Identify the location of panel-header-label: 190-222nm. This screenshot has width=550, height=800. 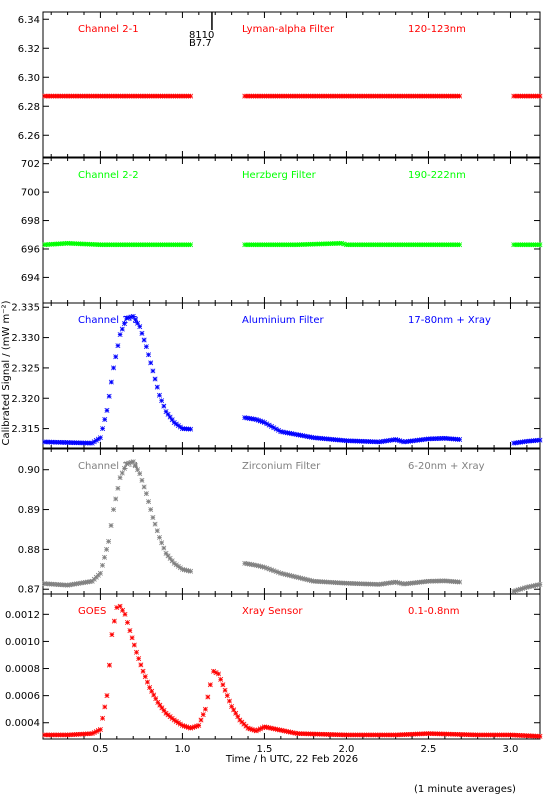
(437, 175).